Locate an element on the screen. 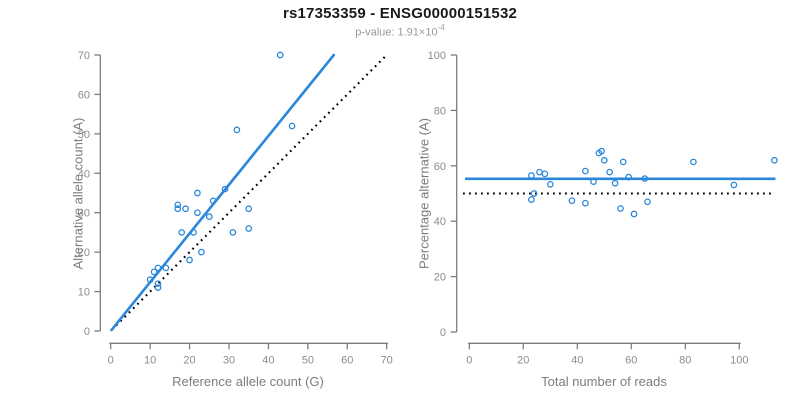 The width and height of the screenshot is (800, 400). x-tick-label: 80 is located at coordinates (685, 361).